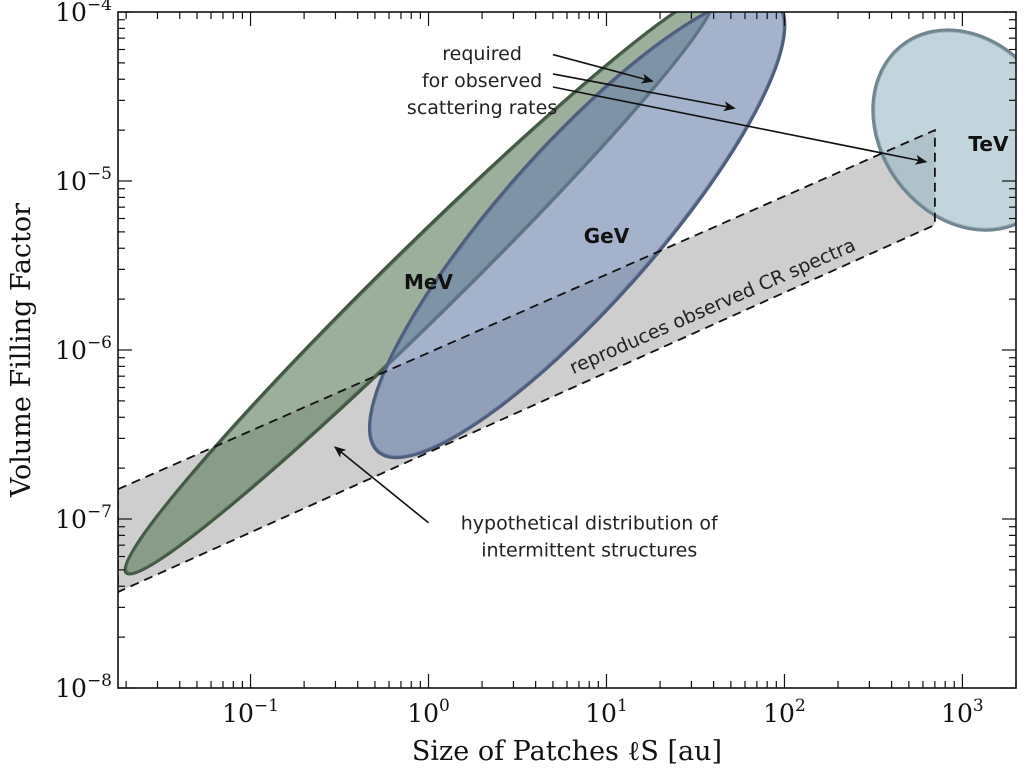 The height and width of the screenshot is (768, 1024). I want to click on x-tick-label-exp: 2, so click(800, 706).